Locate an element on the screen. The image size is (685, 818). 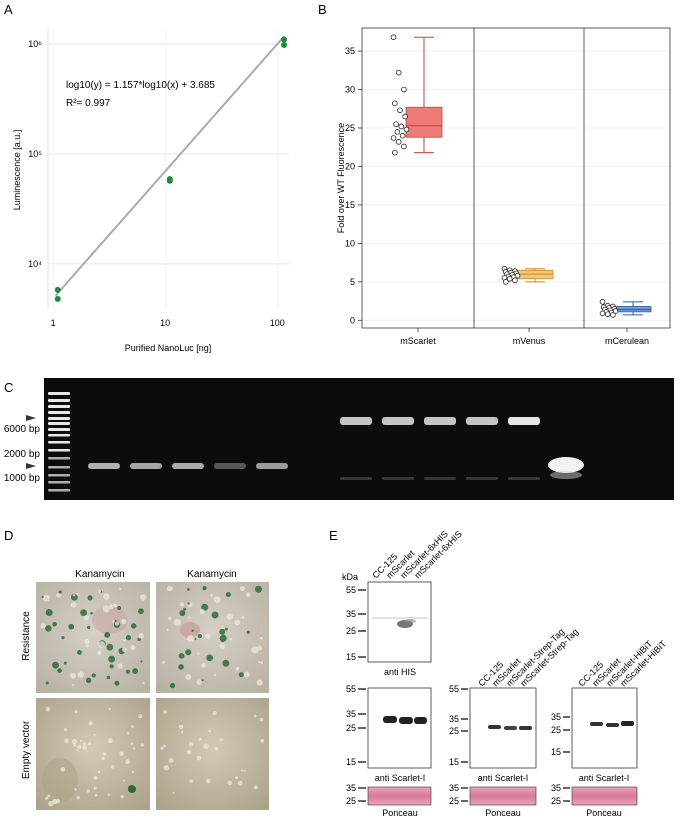
panel-b-ytick-label: 30 is located at coordinates (350, 90).